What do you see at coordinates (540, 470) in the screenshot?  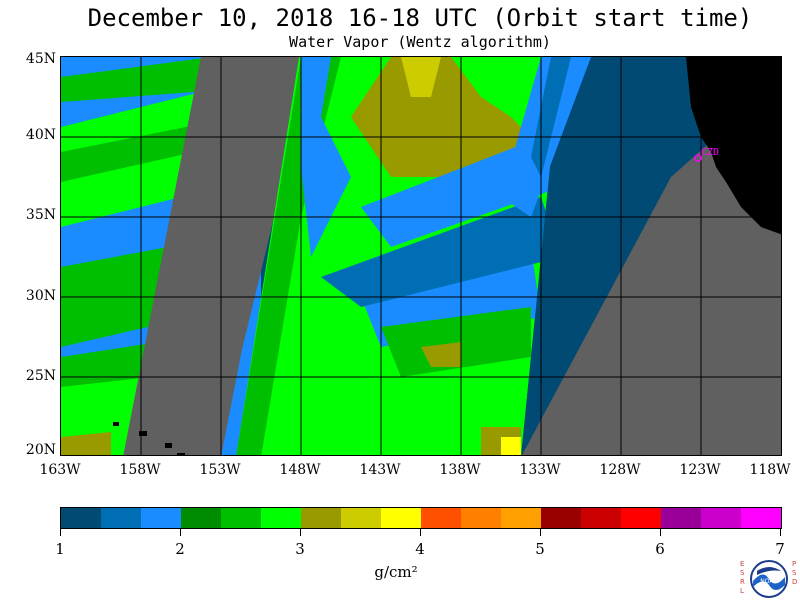 I see `lon-label: 133W` at bounding box center [540, 470].